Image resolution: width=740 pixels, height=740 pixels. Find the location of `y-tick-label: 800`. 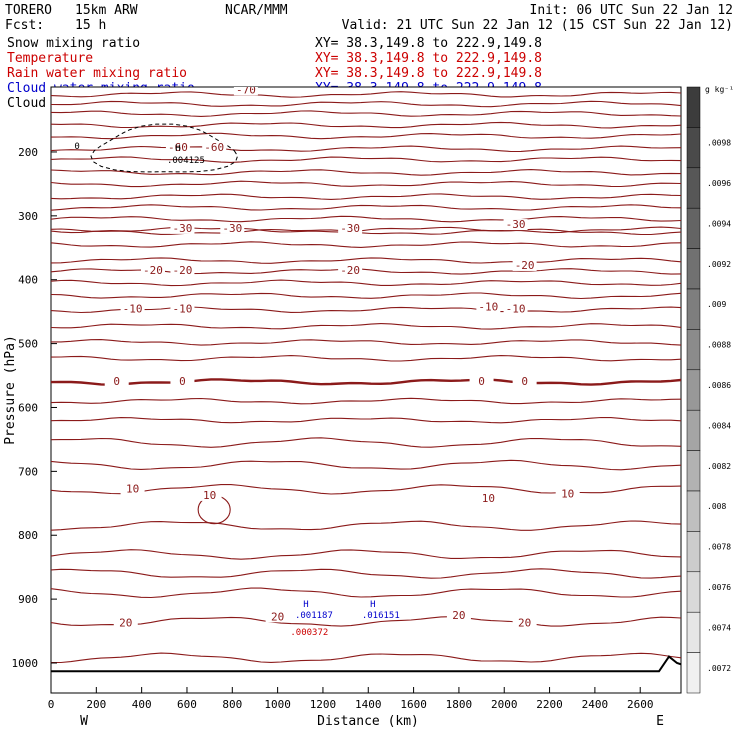

y-tick-label: 800 is located at coordinates (28, 535).